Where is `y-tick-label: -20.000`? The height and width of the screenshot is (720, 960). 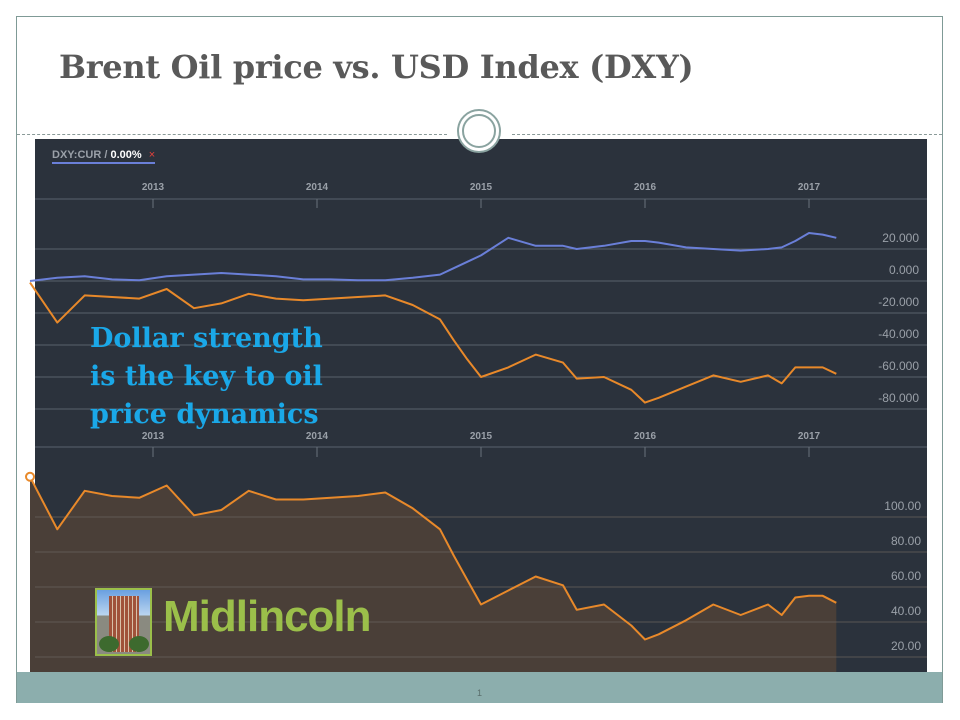 y-tick-label: -20.000 is located at coordinates (898, 302).